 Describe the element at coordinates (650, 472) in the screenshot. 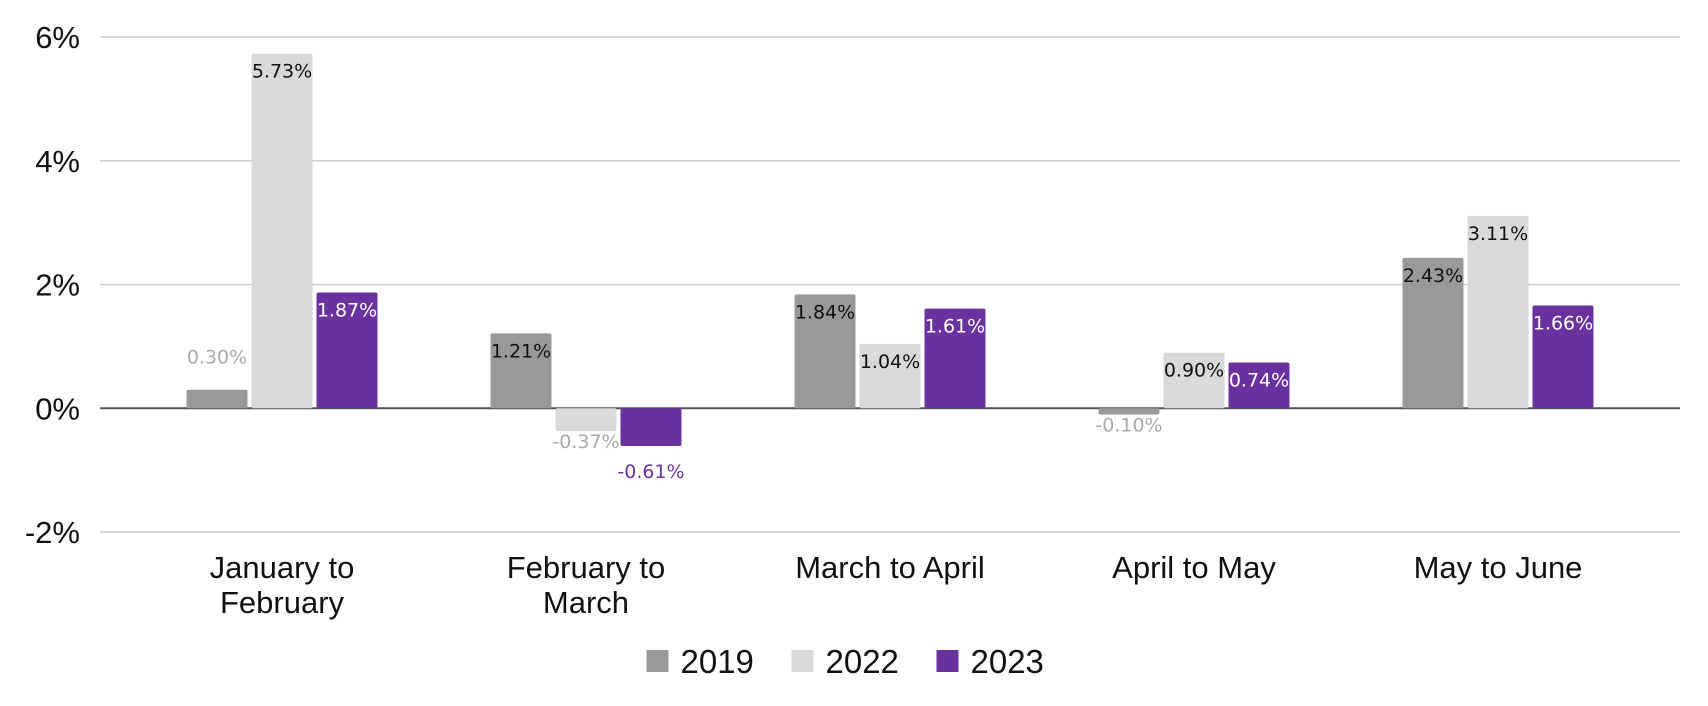

I see `data-label: -0.61%` at that location.